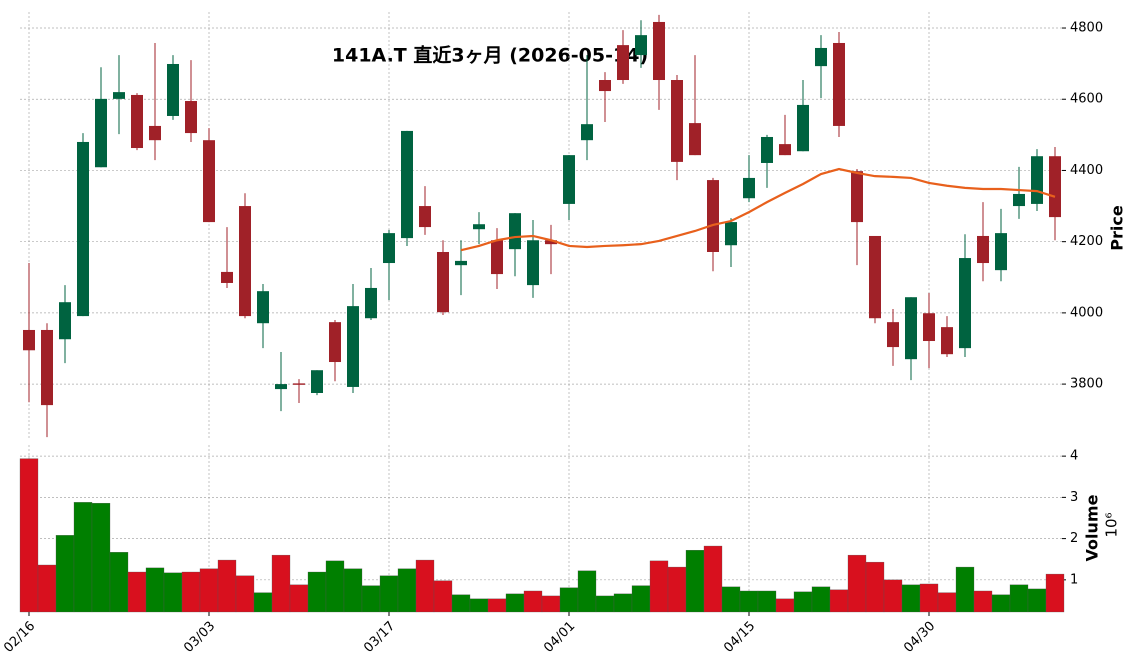 The height and width of the screenshot is (670, 1136). What do you see at coordinates (758, 209) in the screenshot?
I see `moving-average-line` at bounding box center [758, 209].